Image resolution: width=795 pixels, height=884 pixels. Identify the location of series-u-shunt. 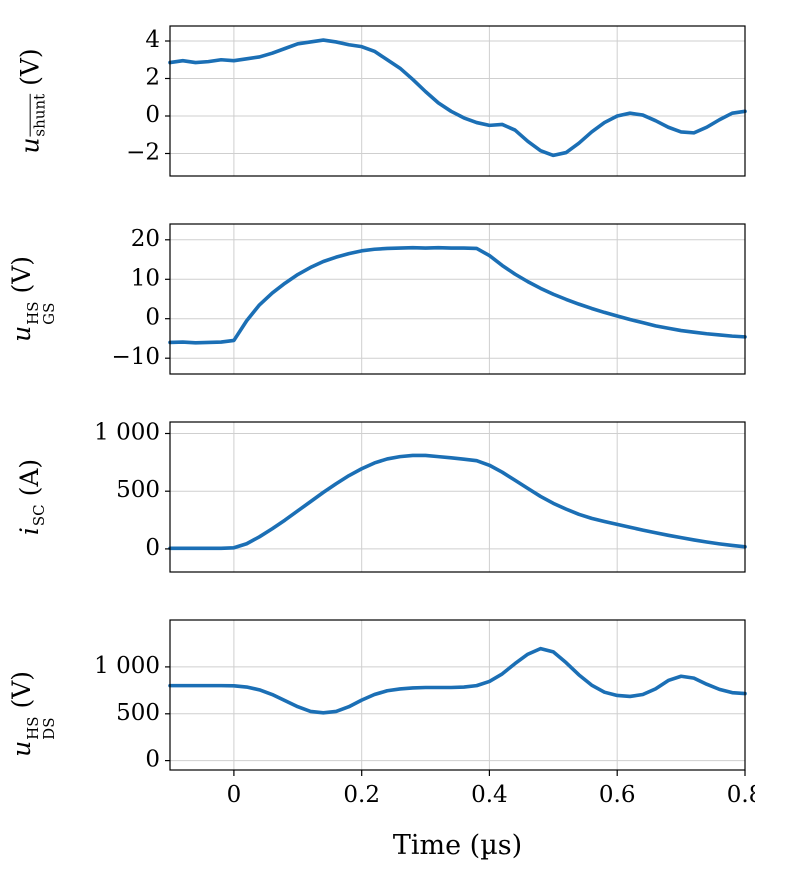
(457, 98).